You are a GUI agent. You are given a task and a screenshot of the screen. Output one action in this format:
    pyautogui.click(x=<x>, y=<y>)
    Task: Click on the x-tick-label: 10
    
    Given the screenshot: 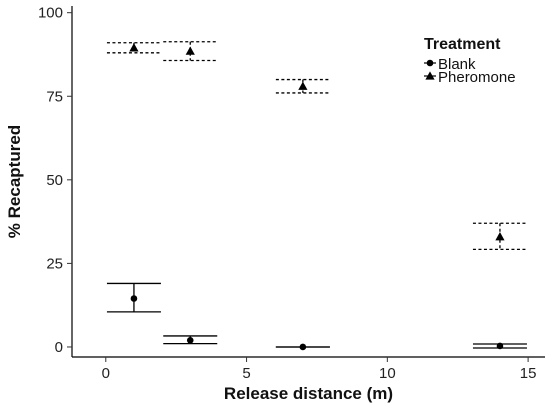 What is the action you would take?
    pyautogui.click(x=387, y=373)
    